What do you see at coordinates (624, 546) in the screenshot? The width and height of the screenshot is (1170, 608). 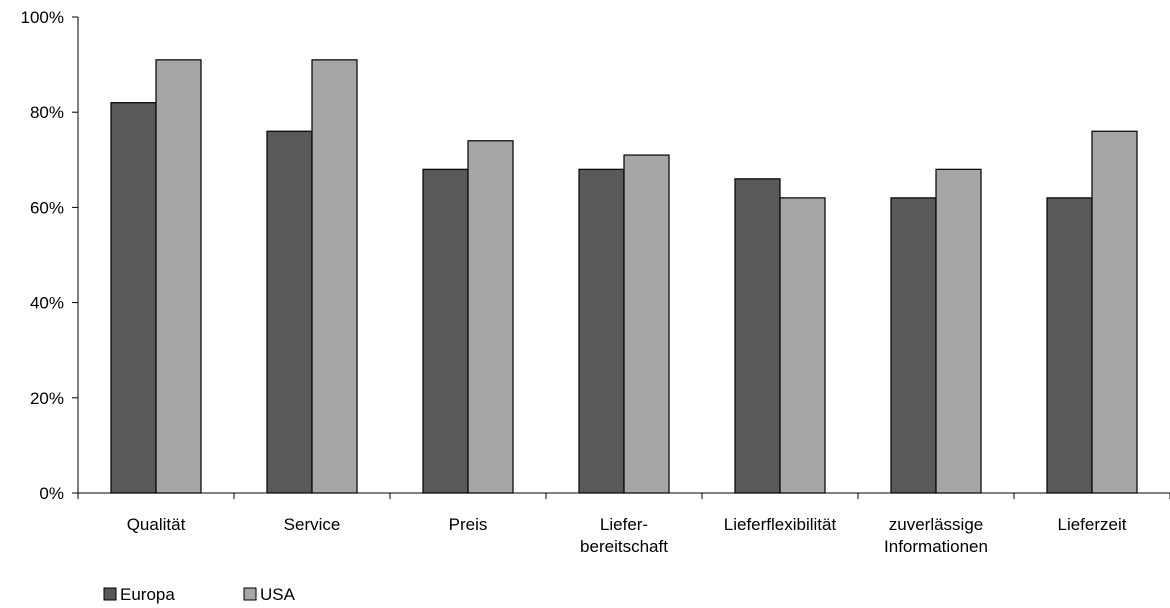 I see `x-category-label: bereitschaft` at bounding box center [624, 546].